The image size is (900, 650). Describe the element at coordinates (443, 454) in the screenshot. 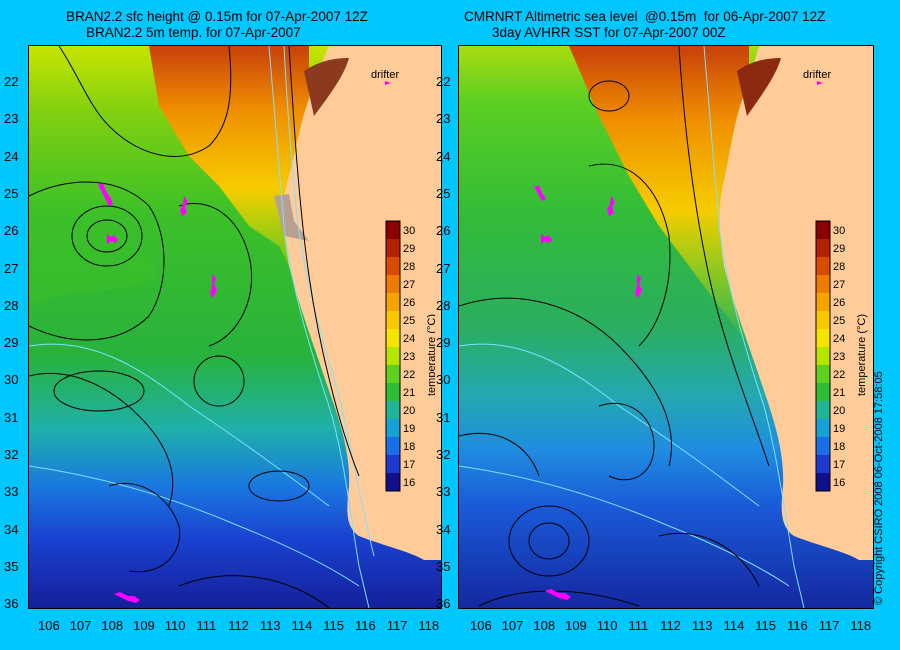

I see `lat-label-32: 32` at that location.